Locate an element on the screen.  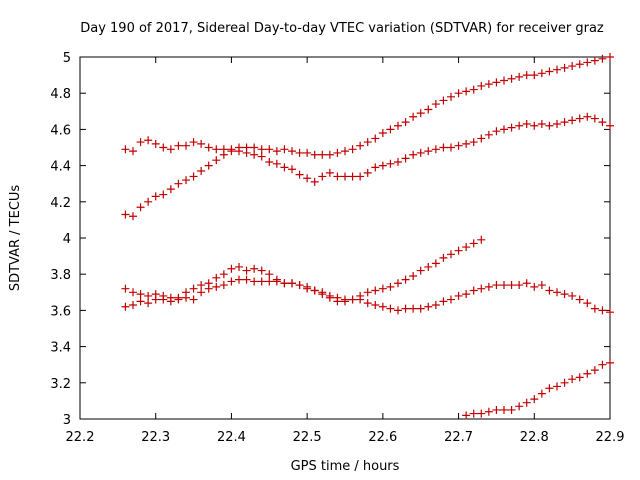
y-tick-label: 4.8 is located at coordinates (60, 94).